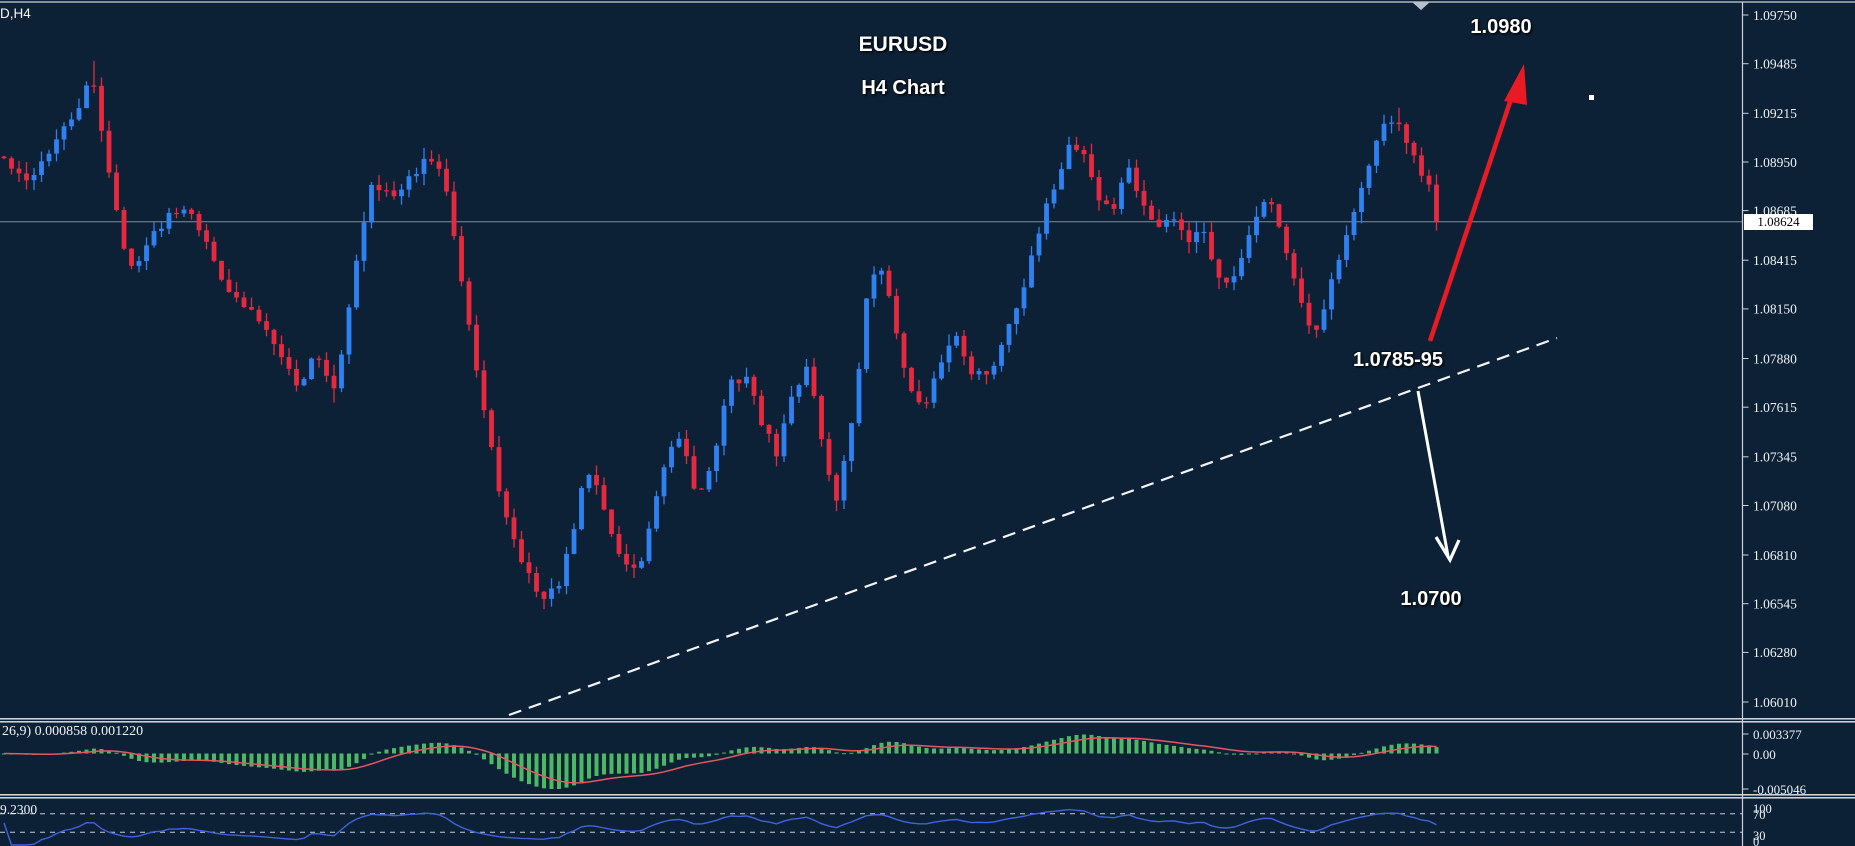 Image resolution: width=1855 pixels, height=846 pixels. I want to click on chart-object-dot, so click(1591, 97).